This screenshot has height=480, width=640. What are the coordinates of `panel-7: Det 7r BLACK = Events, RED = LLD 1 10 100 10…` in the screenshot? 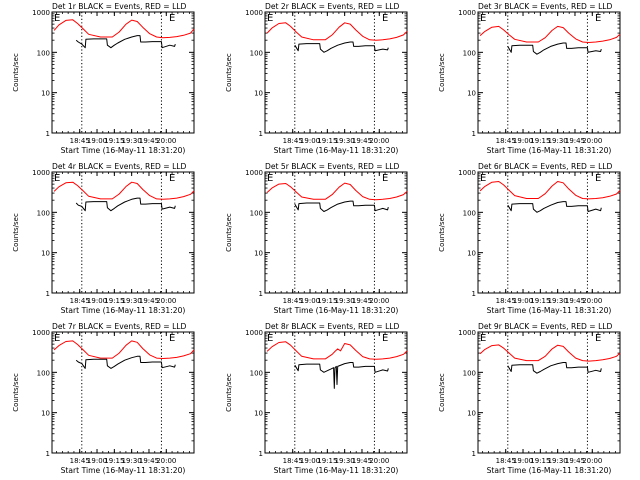 It's located at (103, 398).